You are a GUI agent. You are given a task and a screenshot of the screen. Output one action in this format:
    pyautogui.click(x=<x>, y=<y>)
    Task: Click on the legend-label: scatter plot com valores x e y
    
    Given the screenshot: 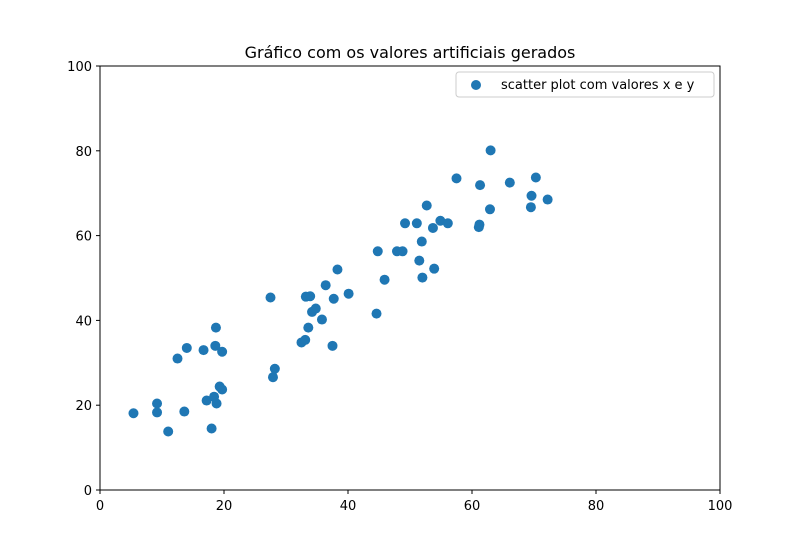 What is the action you would take?
    pyautogui.click(x=598, y=85)
    